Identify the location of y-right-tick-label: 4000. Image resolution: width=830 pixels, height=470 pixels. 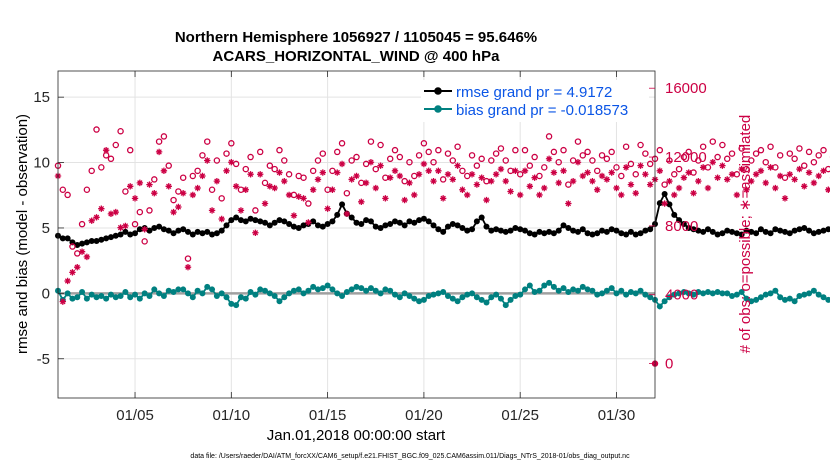
(681, 295).